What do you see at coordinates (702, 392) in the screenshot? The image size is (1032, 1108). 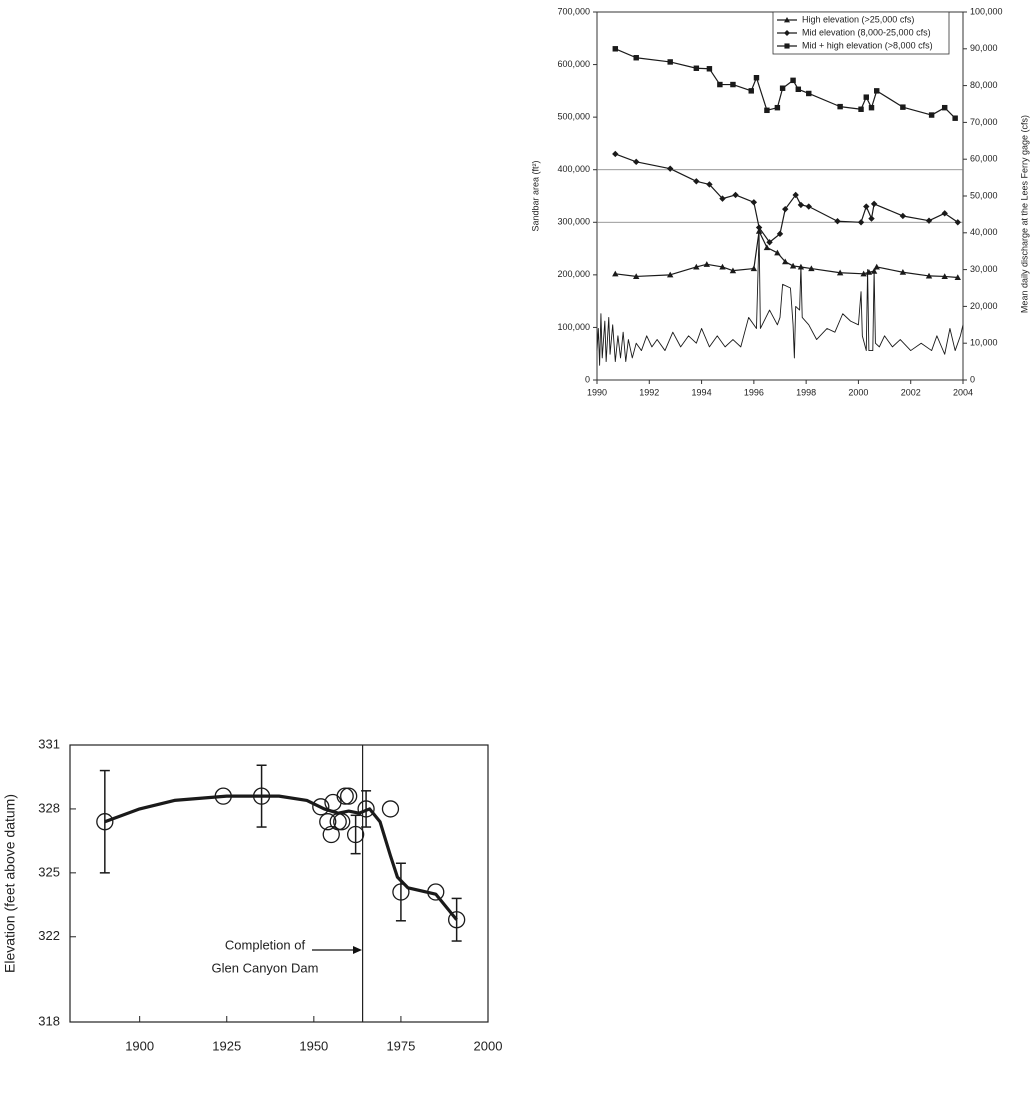 I see `x-tick-label: 1994` at bounding box center [702, 392].